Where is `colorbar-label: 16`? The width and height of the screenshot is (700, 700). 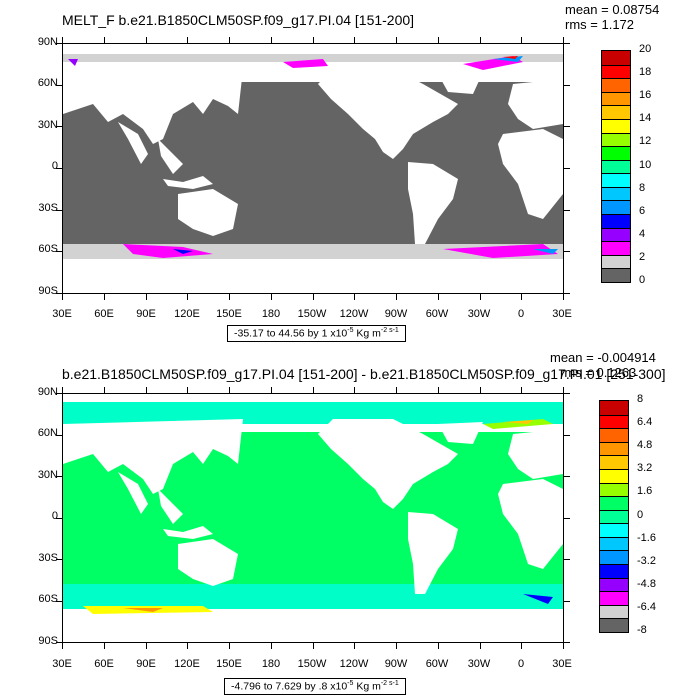
colorbar-label: 16 is located at coordinates (645, 95).